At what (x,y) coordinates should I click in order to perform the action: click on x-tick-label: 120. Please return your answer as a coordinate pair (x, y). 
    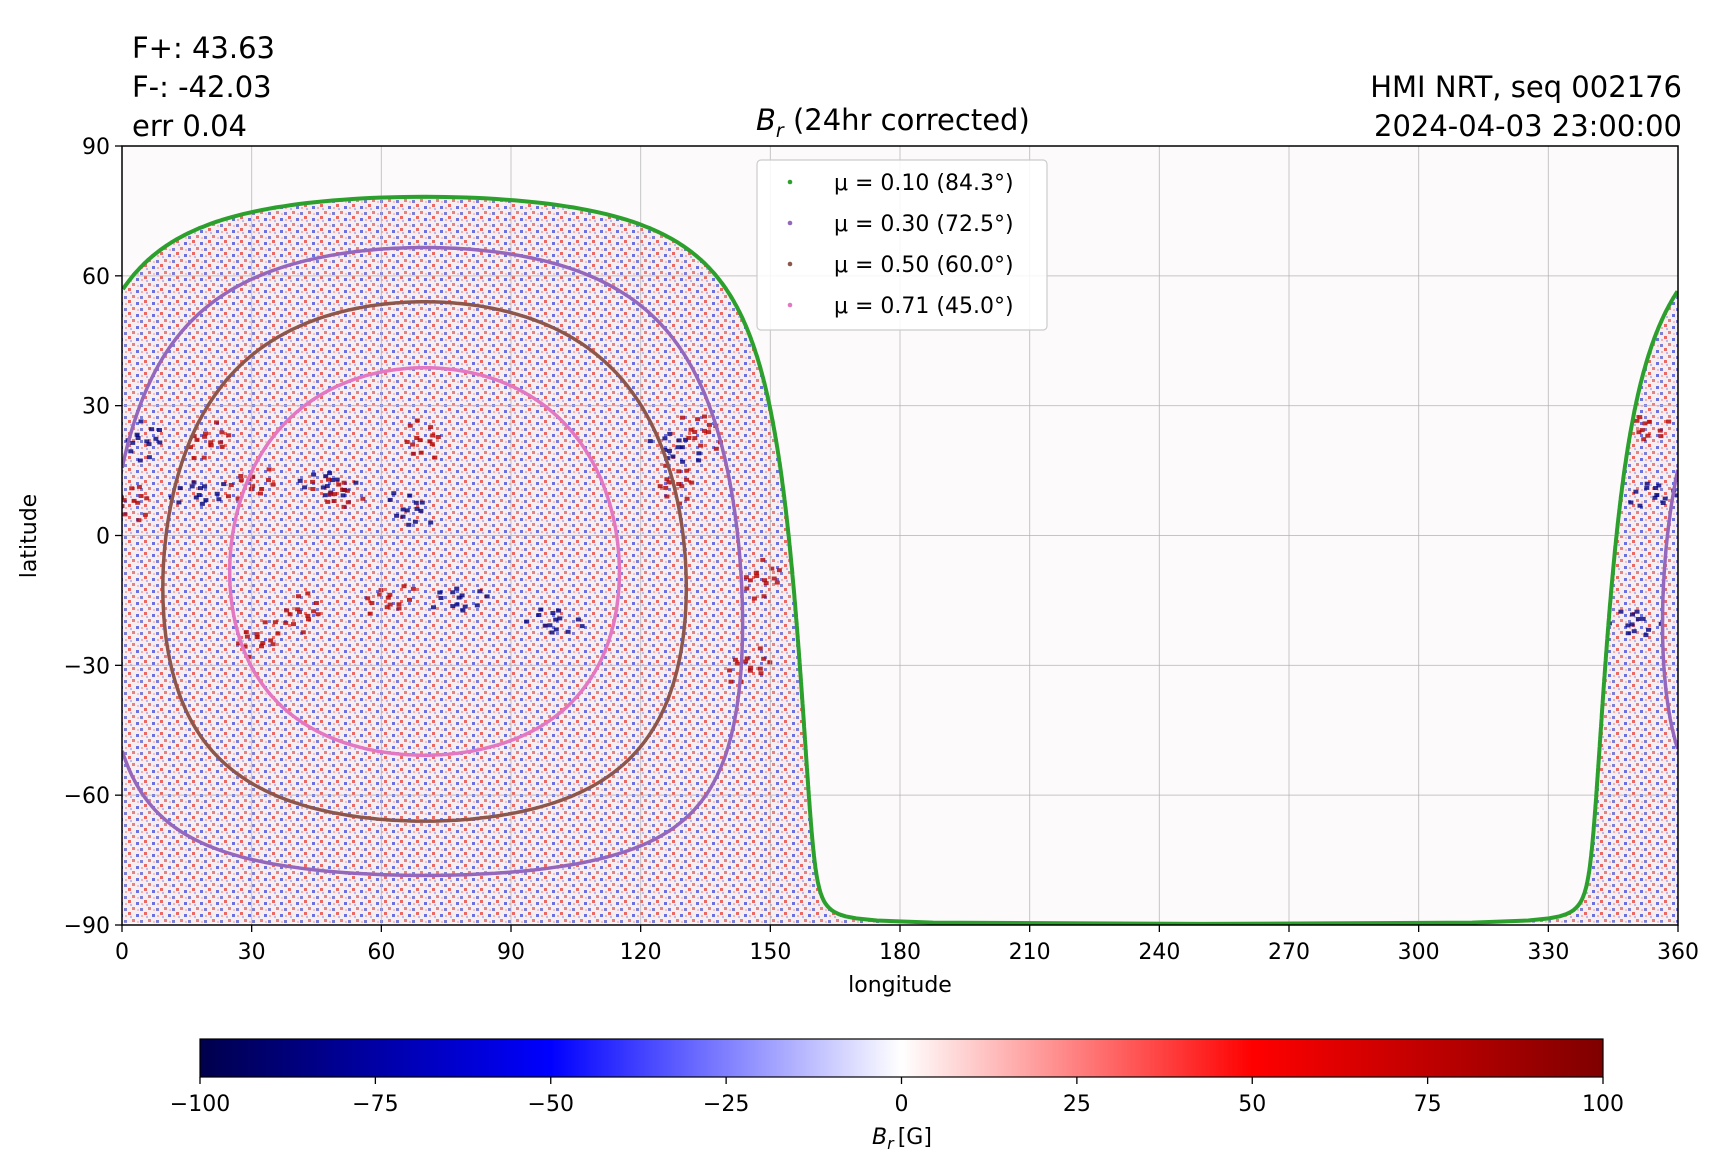
    Looking at the image, I should click on (641, 952).